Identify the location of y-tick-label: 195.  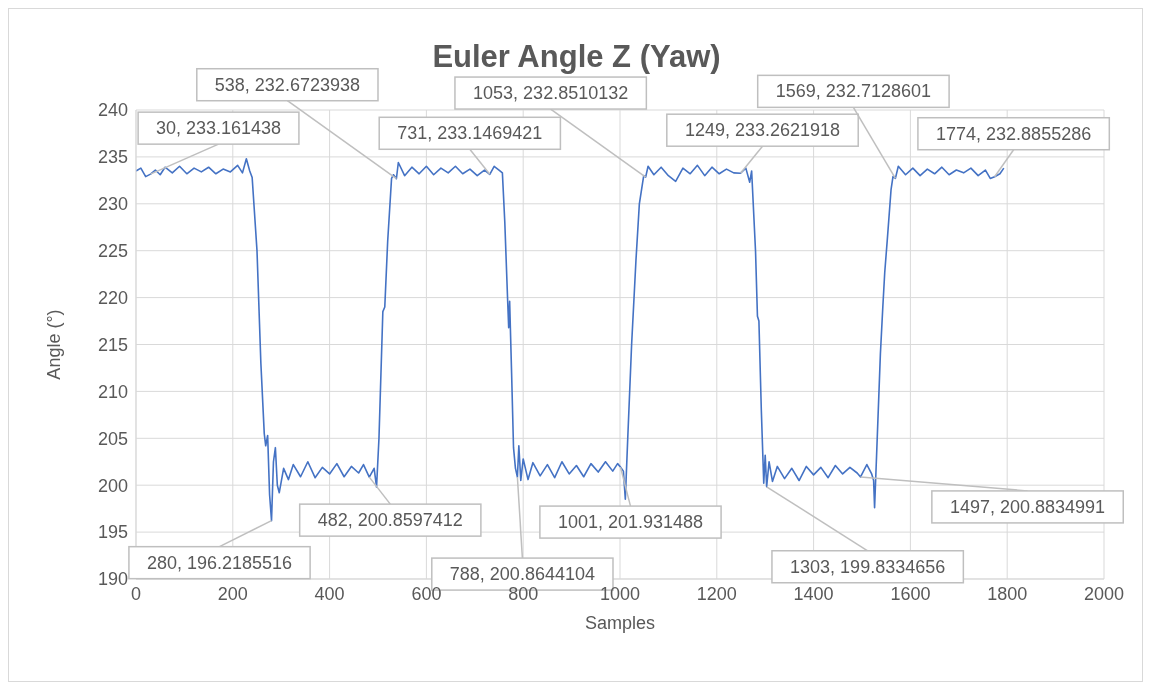
(112, 532).